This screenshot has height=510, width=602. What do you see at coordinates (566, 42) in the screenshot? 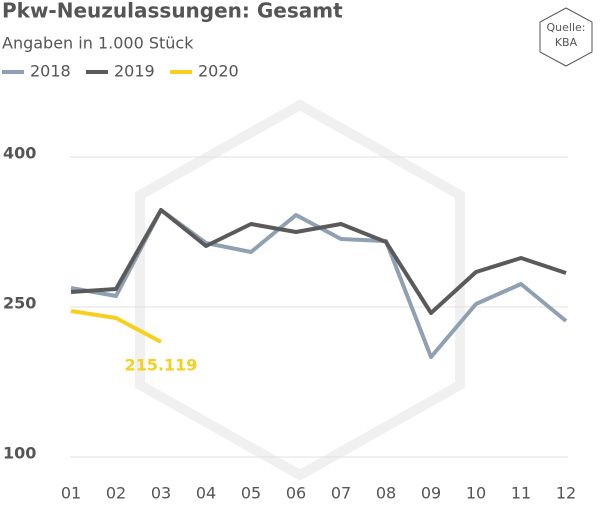
I see `source-name: KBA` at bounding box center [566, 42].